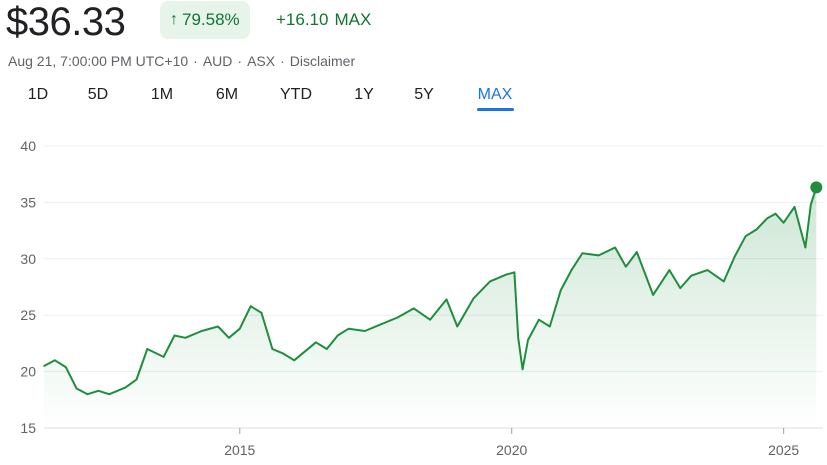 The height and width of the screenshot is (465, 827). What do you see at coordinates (239, 450) in the screenshot?
I see `x-tick-label: 2015` at bounding box center [239, 450].